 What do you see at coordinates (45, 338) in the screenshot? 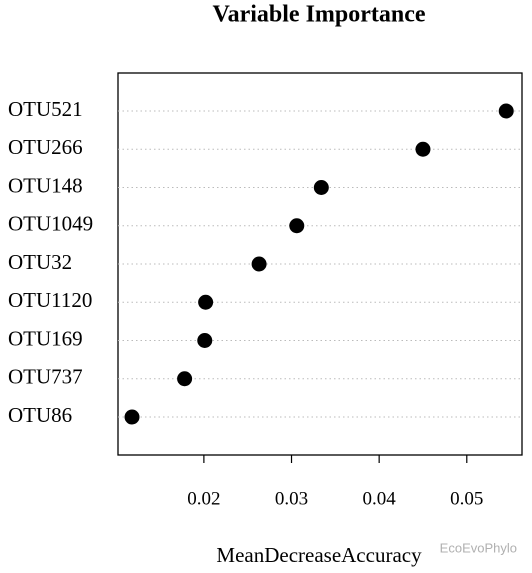
I see `y-tick-label: OTU169` at bounding box center [45, 338].